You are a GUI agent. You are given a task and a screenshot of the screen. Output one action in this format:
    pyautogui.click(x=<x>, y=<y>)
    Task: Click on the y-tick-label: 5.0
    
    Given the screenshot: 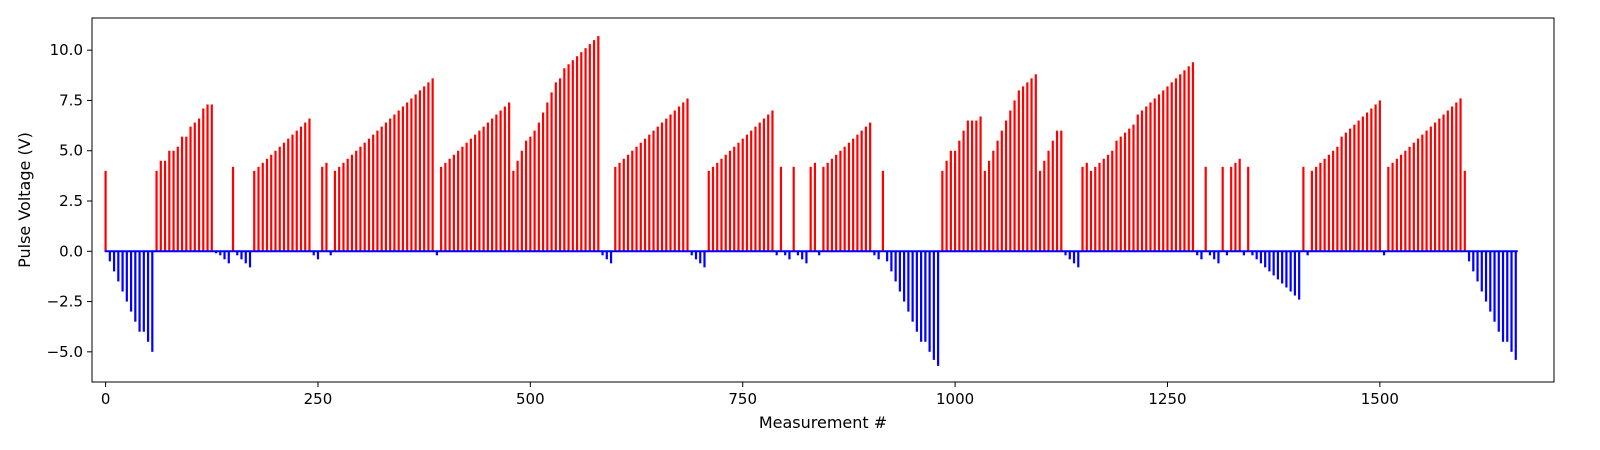 What is the action you would take?
    pyautogui.click(x=71, y=151)
    